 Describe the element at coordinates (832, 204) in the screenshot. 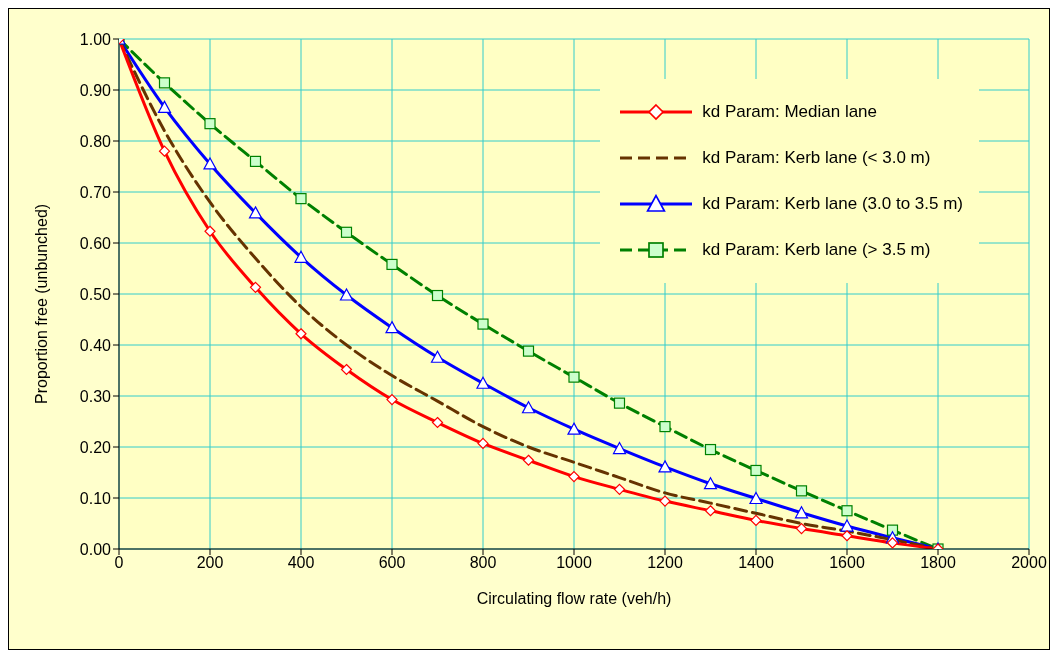

I see `legend-label: kd Param: Kerb lane (3.0 to 3.5 m)` at that location.